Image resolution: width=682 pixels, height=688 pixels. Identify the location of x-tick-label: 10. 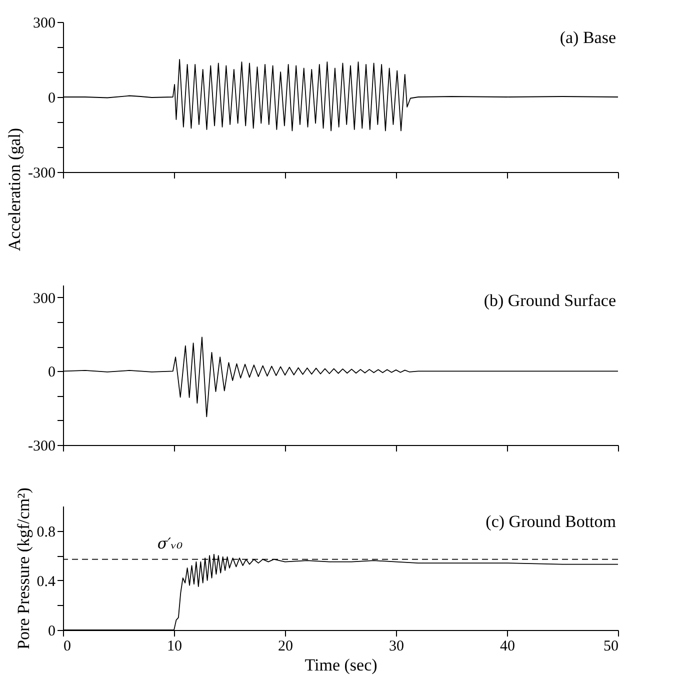
(174, 646).